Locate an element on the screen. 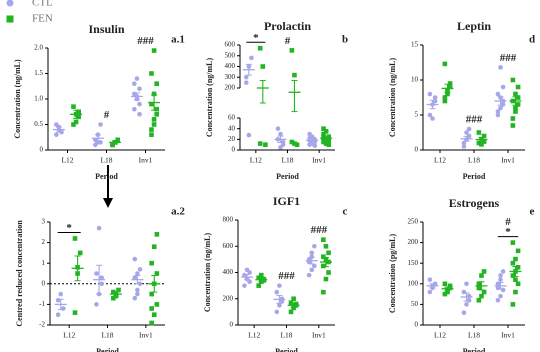 The image size is (540, 352). y-tick-label: 40 is located at coordinates (232, 128).